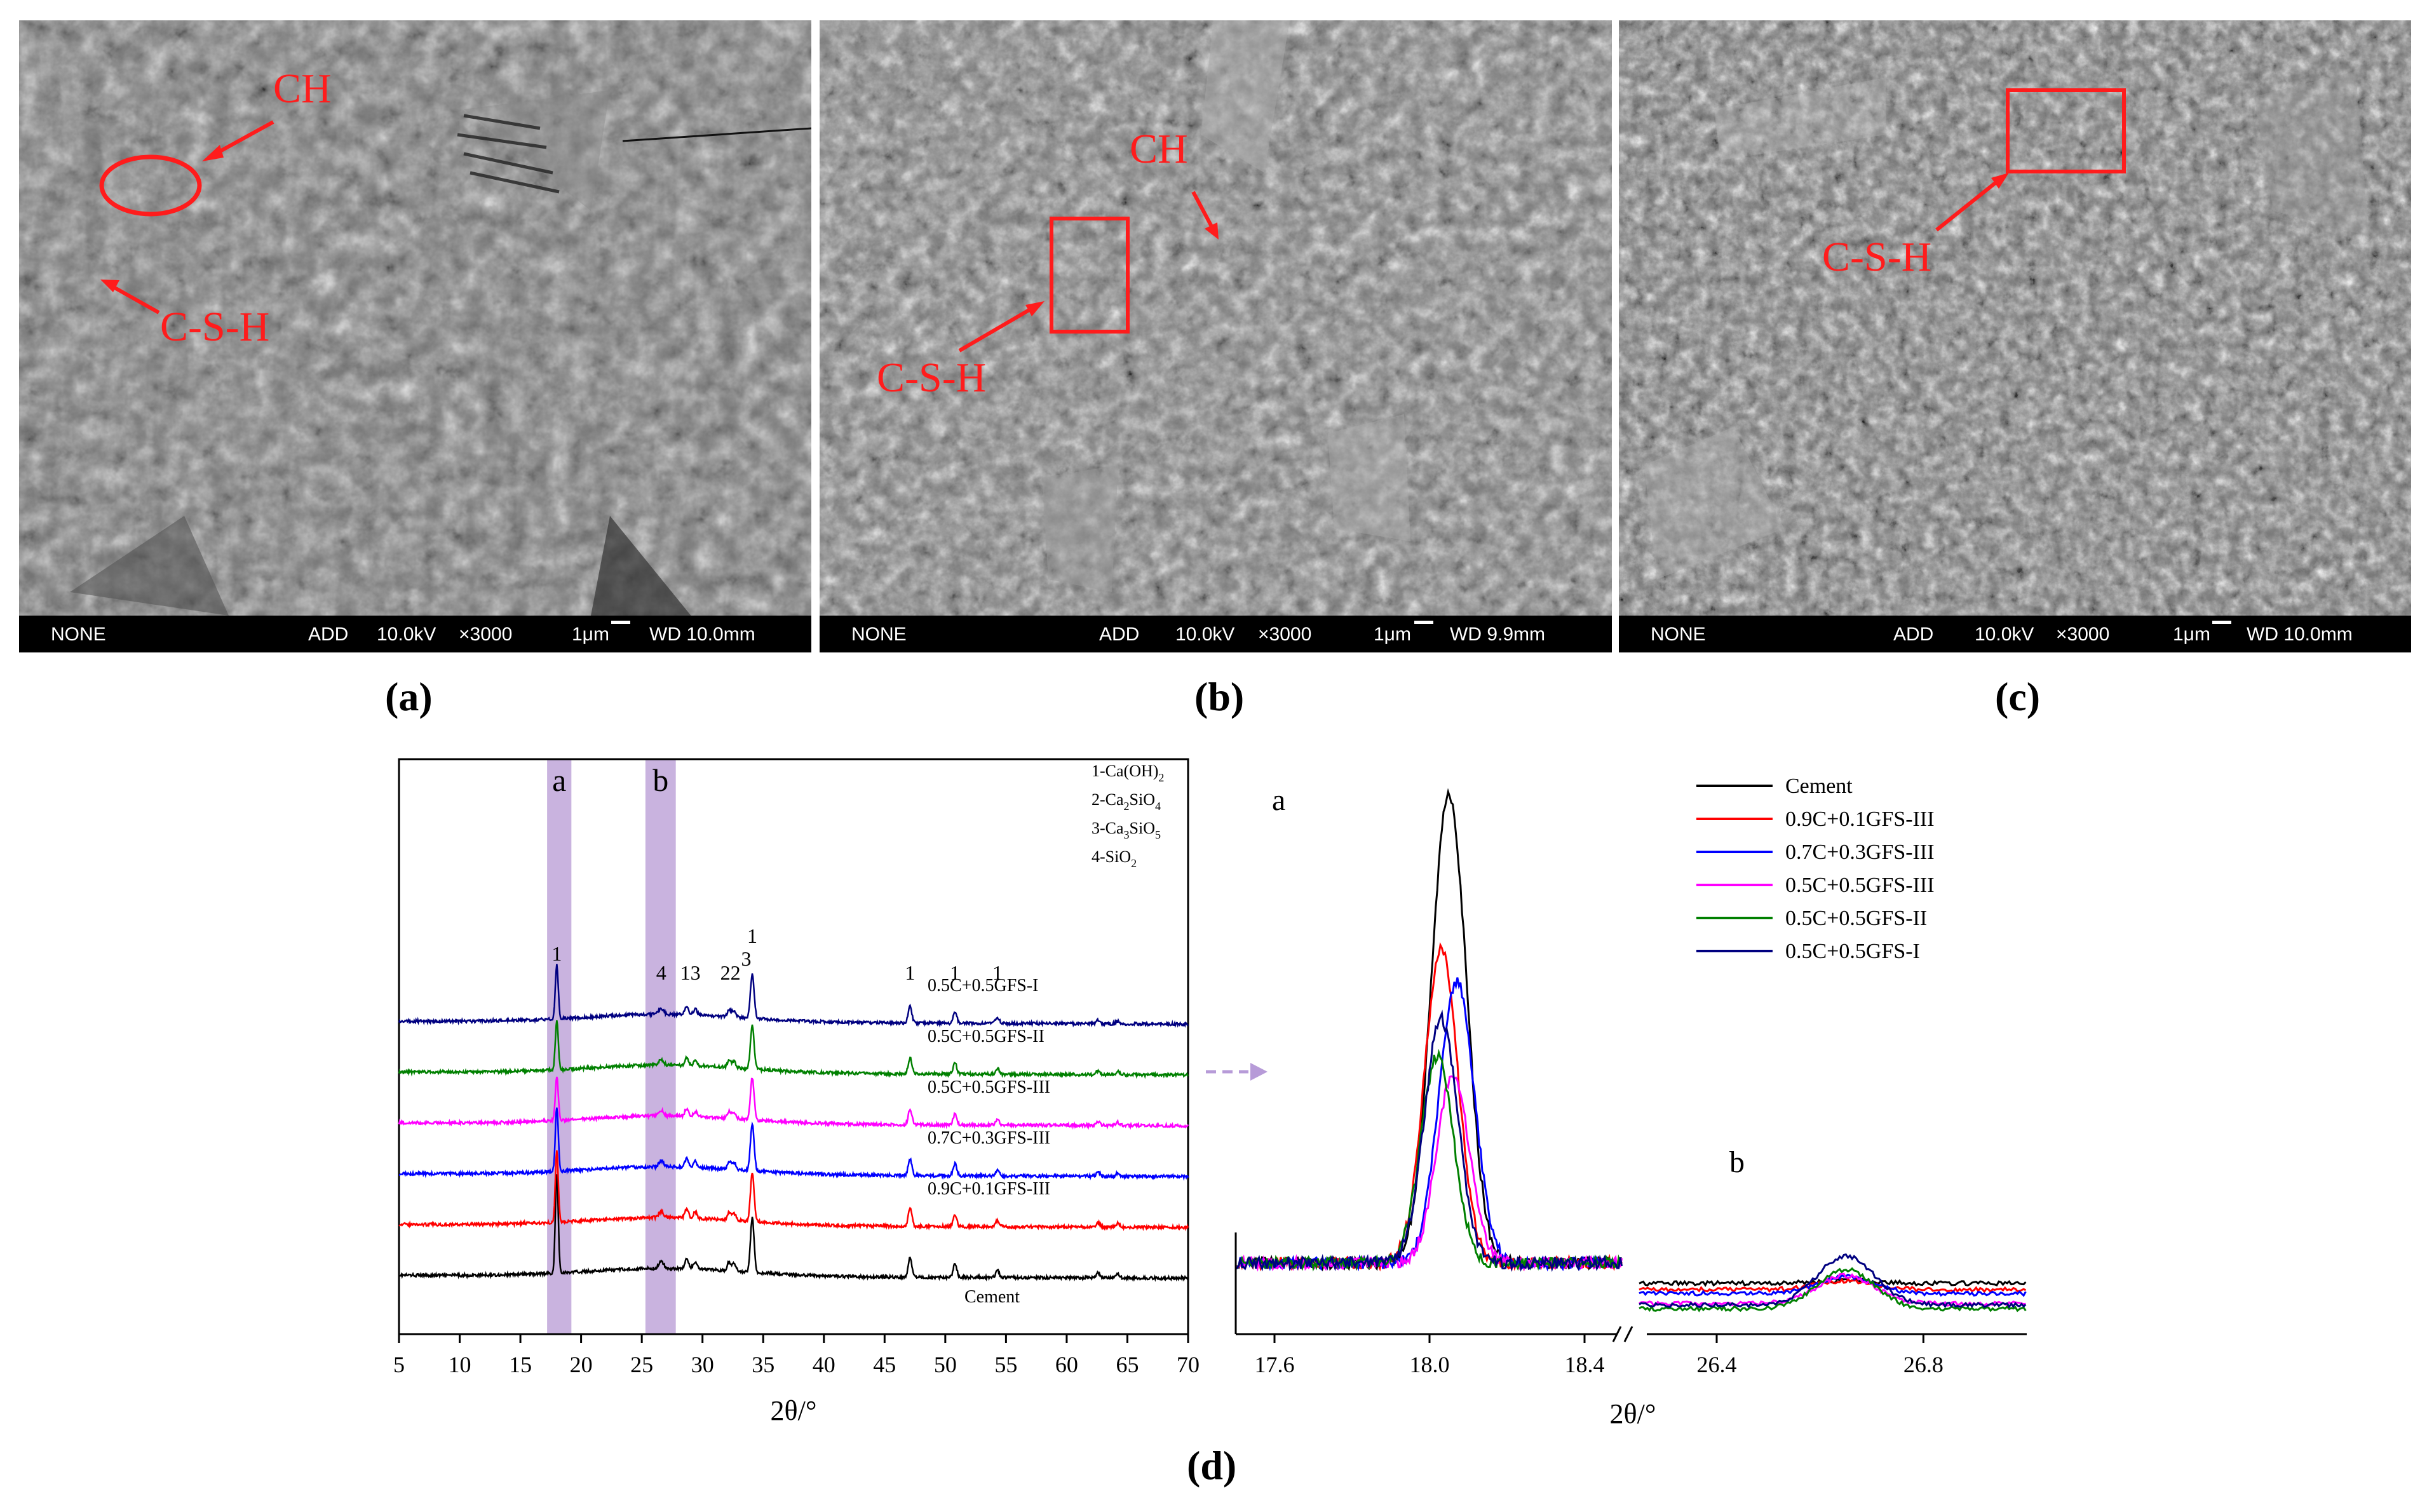  What do you see at coordinates (1429, 1173) in the screenshot?
I see `mag-a-line-0.5C+0.5GFS-III` at bounding box center [1429, 1173].